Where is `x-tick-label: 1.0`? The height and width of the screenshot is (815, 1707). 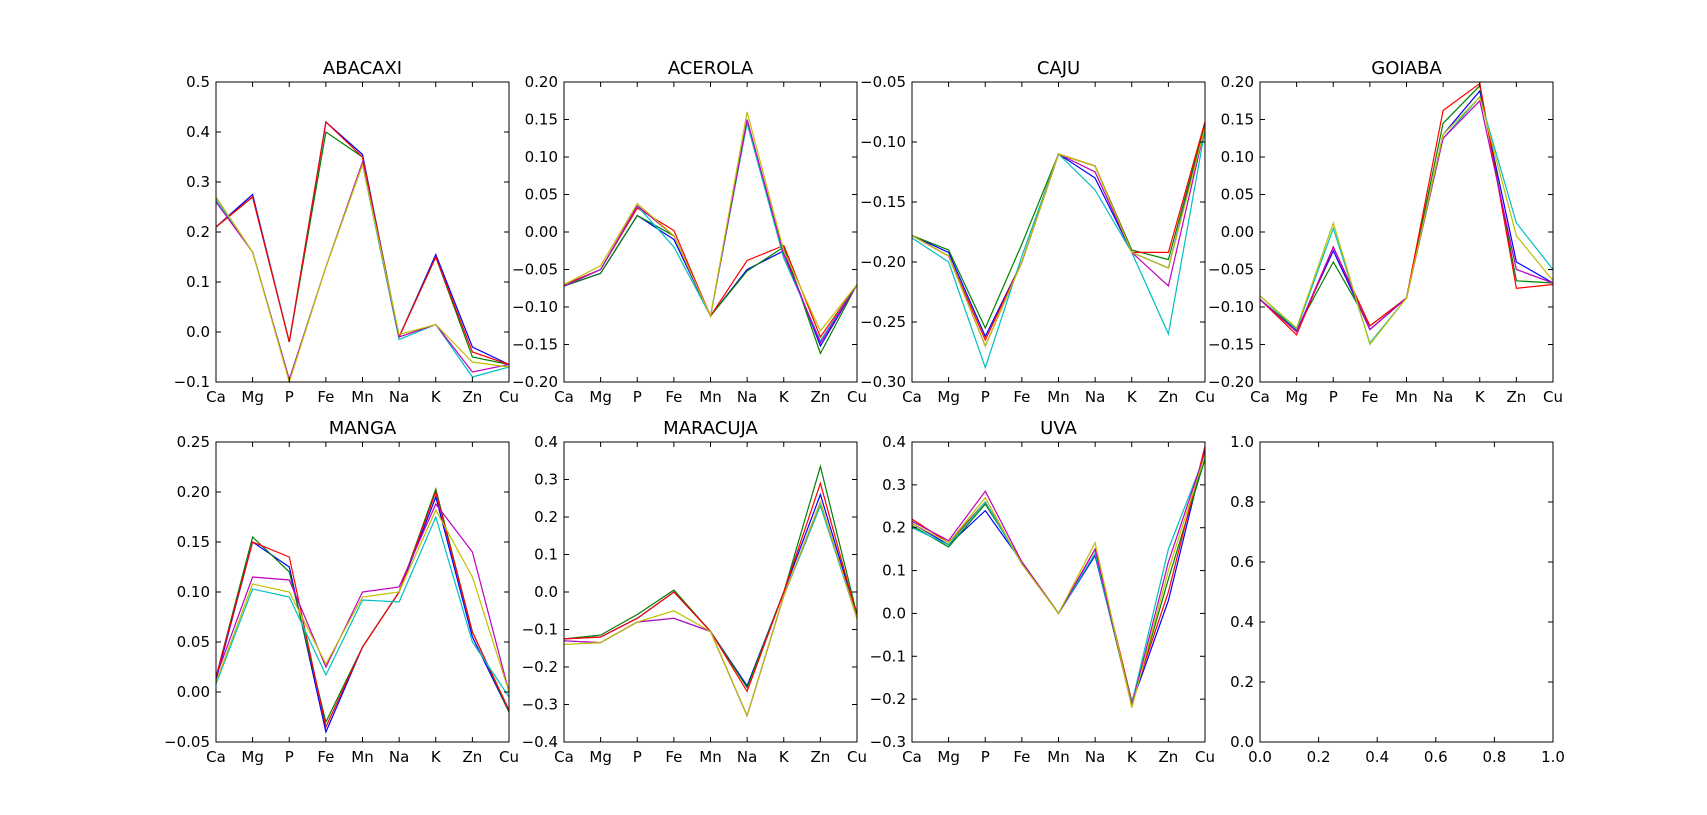 x-tick-label: 1.0 is located at coordinates (1553, 757).